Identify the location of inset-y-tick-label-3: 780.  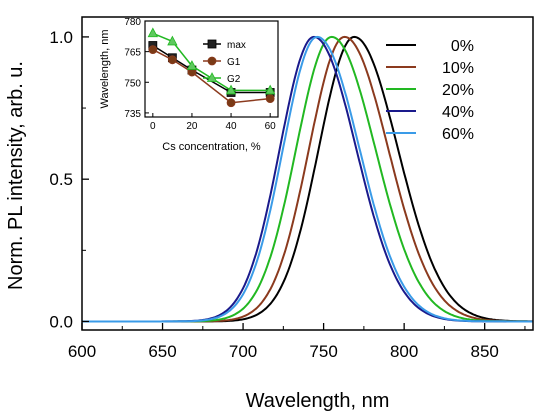
(132, 22).